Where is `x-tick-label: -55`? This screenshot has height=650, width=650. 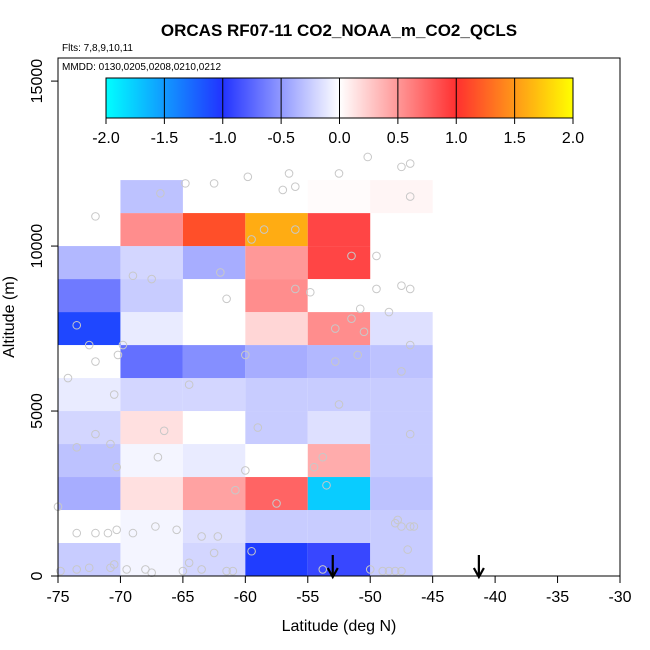 x-tick-label: -55 is located at coordinates (307, 597).